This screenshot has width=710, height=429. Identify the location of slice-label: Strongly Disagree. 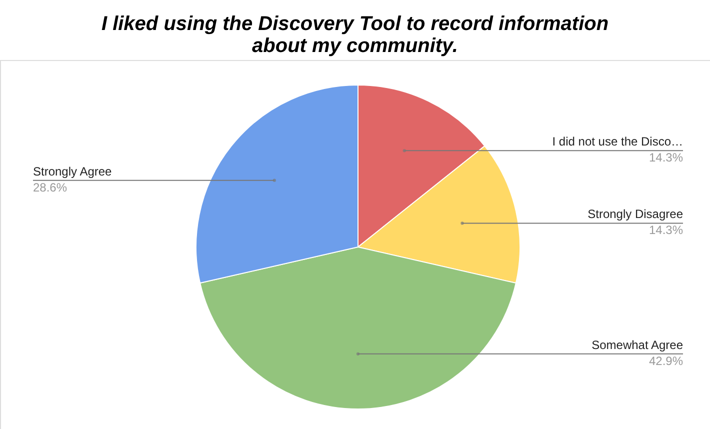
(636, 214).